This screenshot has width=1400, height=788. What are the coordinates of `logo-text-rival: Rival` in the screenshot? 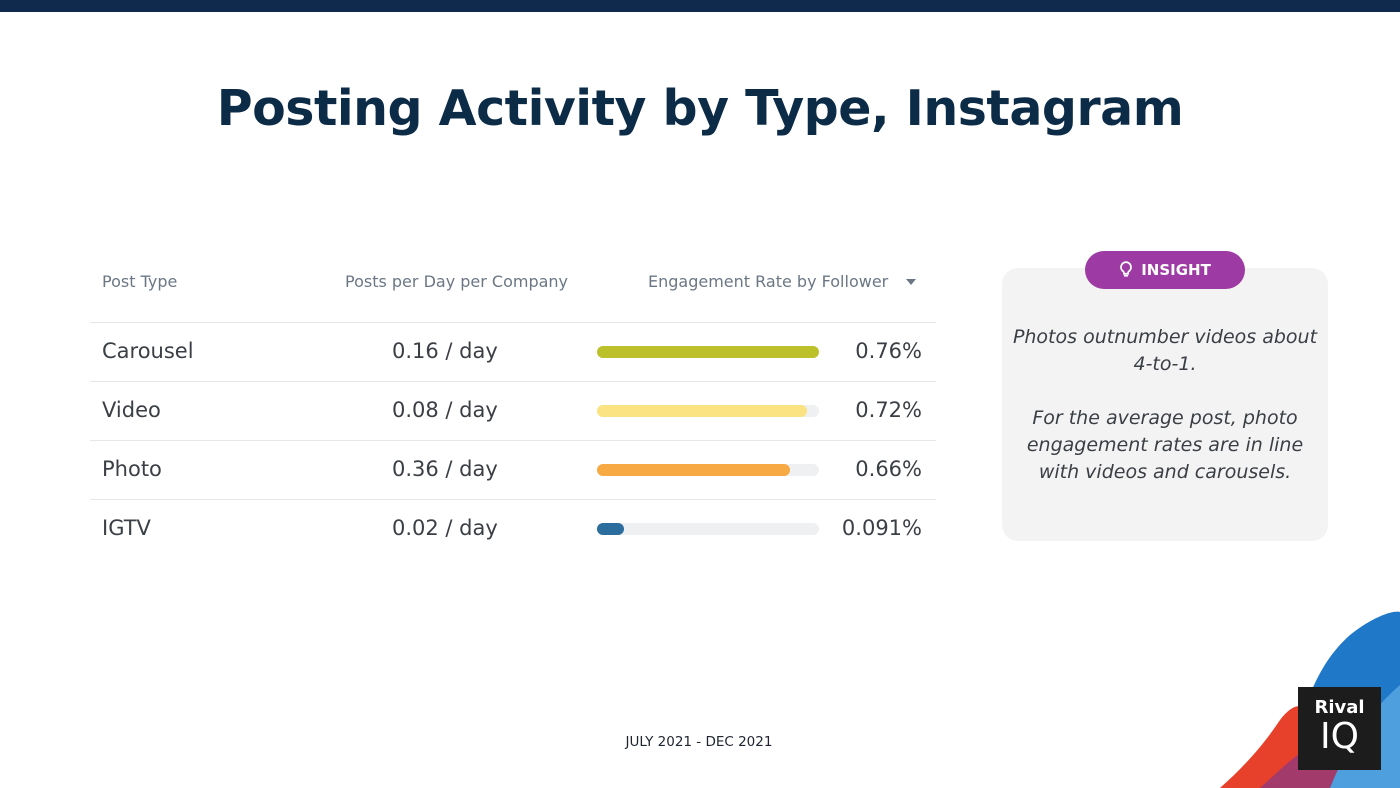 It's located at (1339, 707).